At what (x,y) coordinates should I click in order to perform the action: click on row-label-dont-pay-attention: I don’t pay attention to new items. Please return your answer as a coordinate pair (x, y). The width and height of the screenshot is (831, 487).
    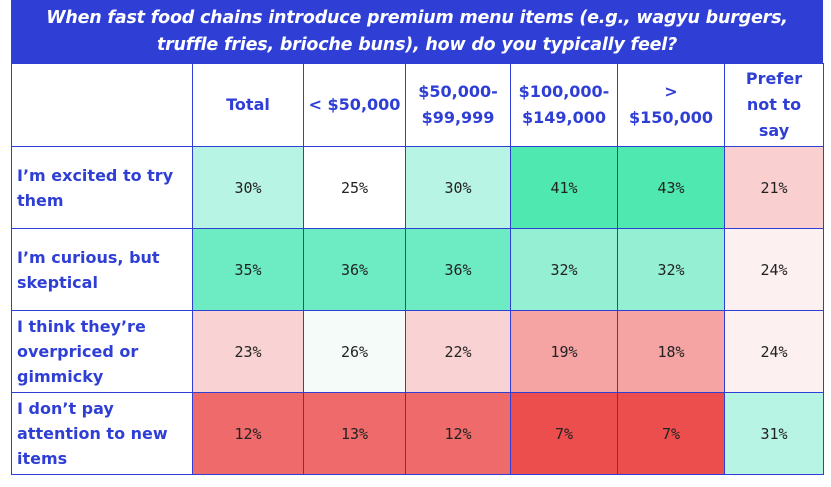
    Looking at the image, I should click on (102, 433).